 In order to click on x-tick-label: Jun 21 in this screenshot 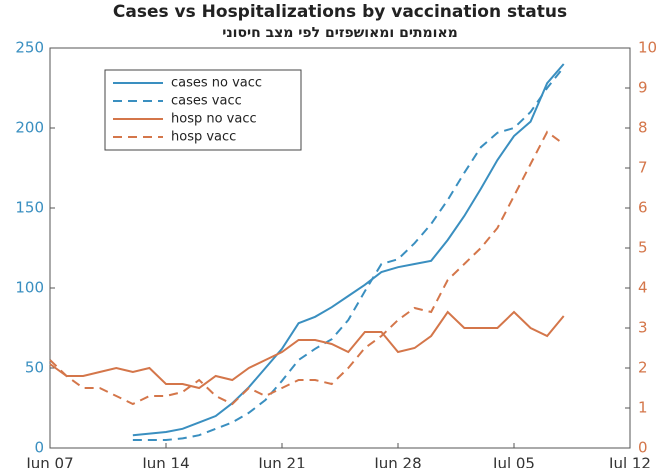, I will do `click(281, 461)`.